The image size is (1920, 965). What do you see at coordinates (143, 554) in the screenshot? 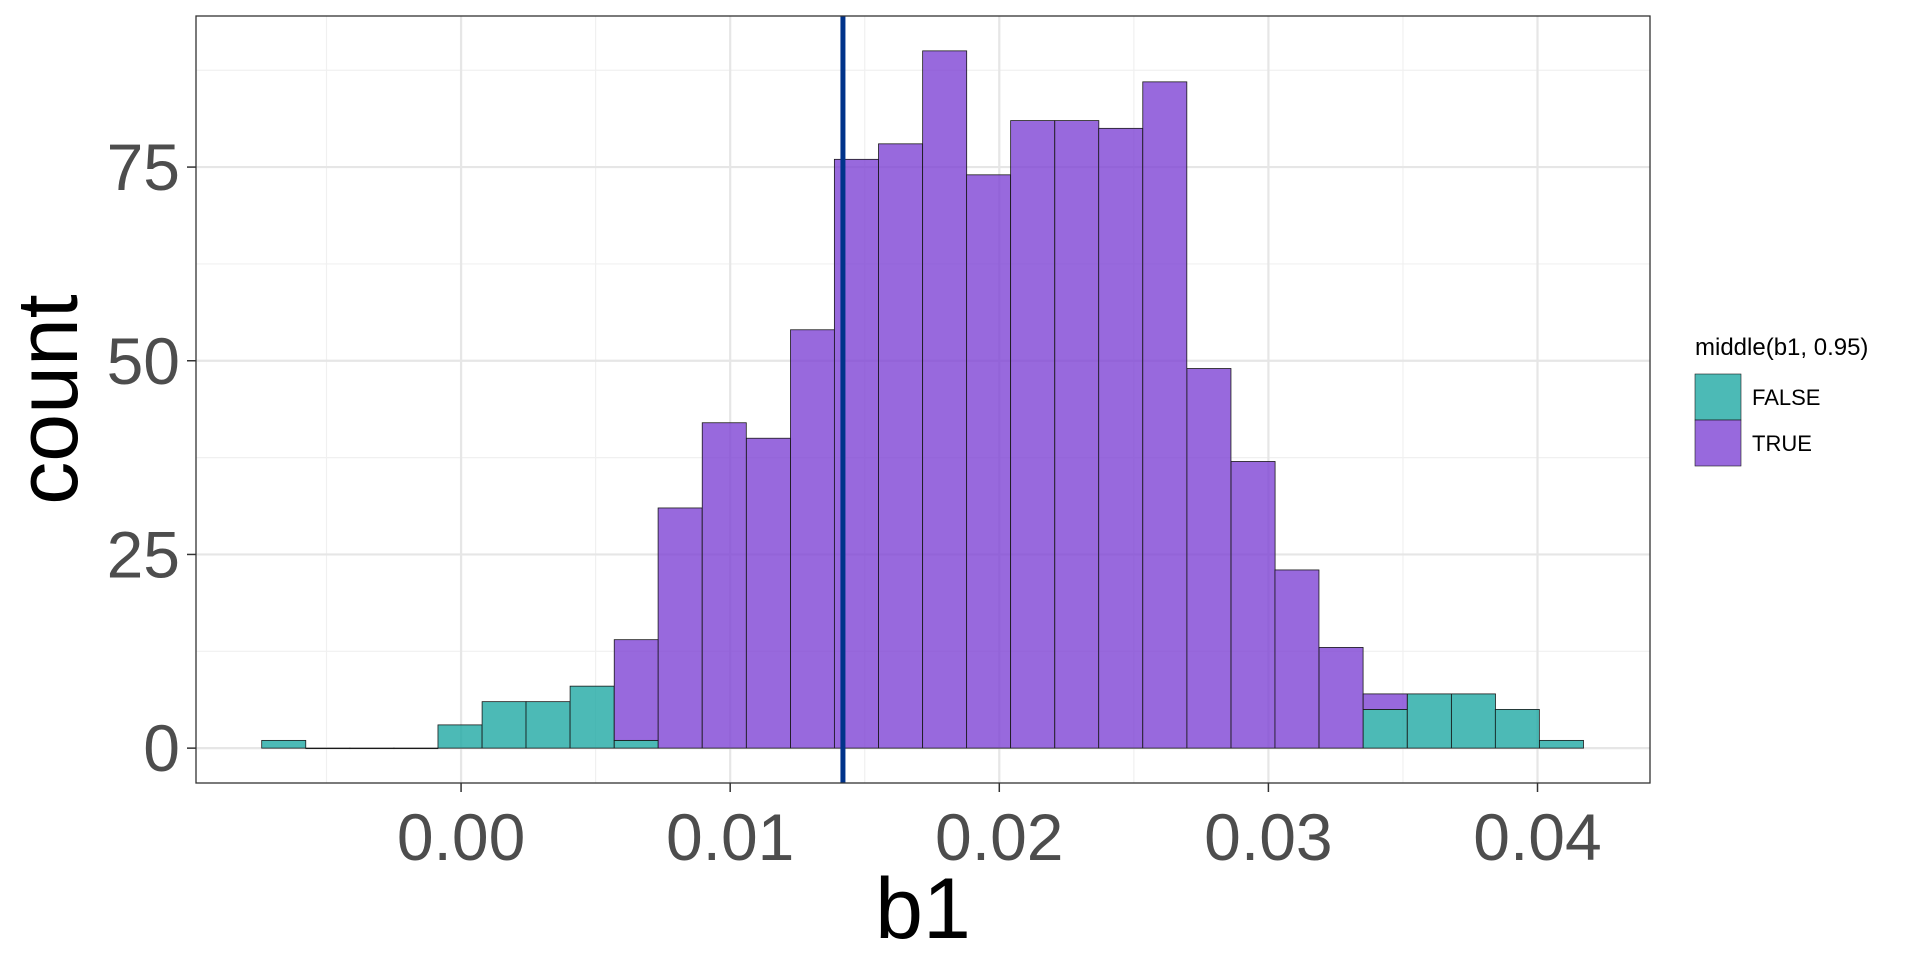
I see `y-tick-label: 25` at bounding box center [143, 554].